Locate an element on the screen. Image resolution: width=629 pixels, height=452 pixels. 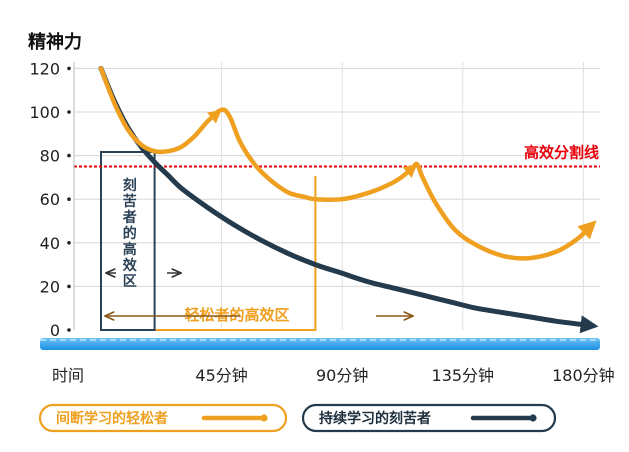
zone-diligent-box is located at coordinates (128, 241).